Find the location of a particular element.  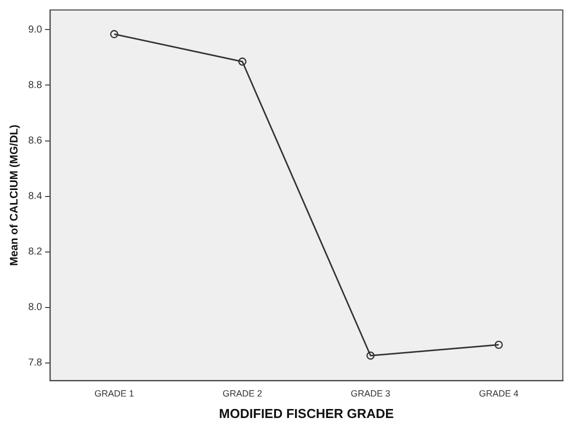

y-tick-label: 8.6 is located at coordinates (35, 141).